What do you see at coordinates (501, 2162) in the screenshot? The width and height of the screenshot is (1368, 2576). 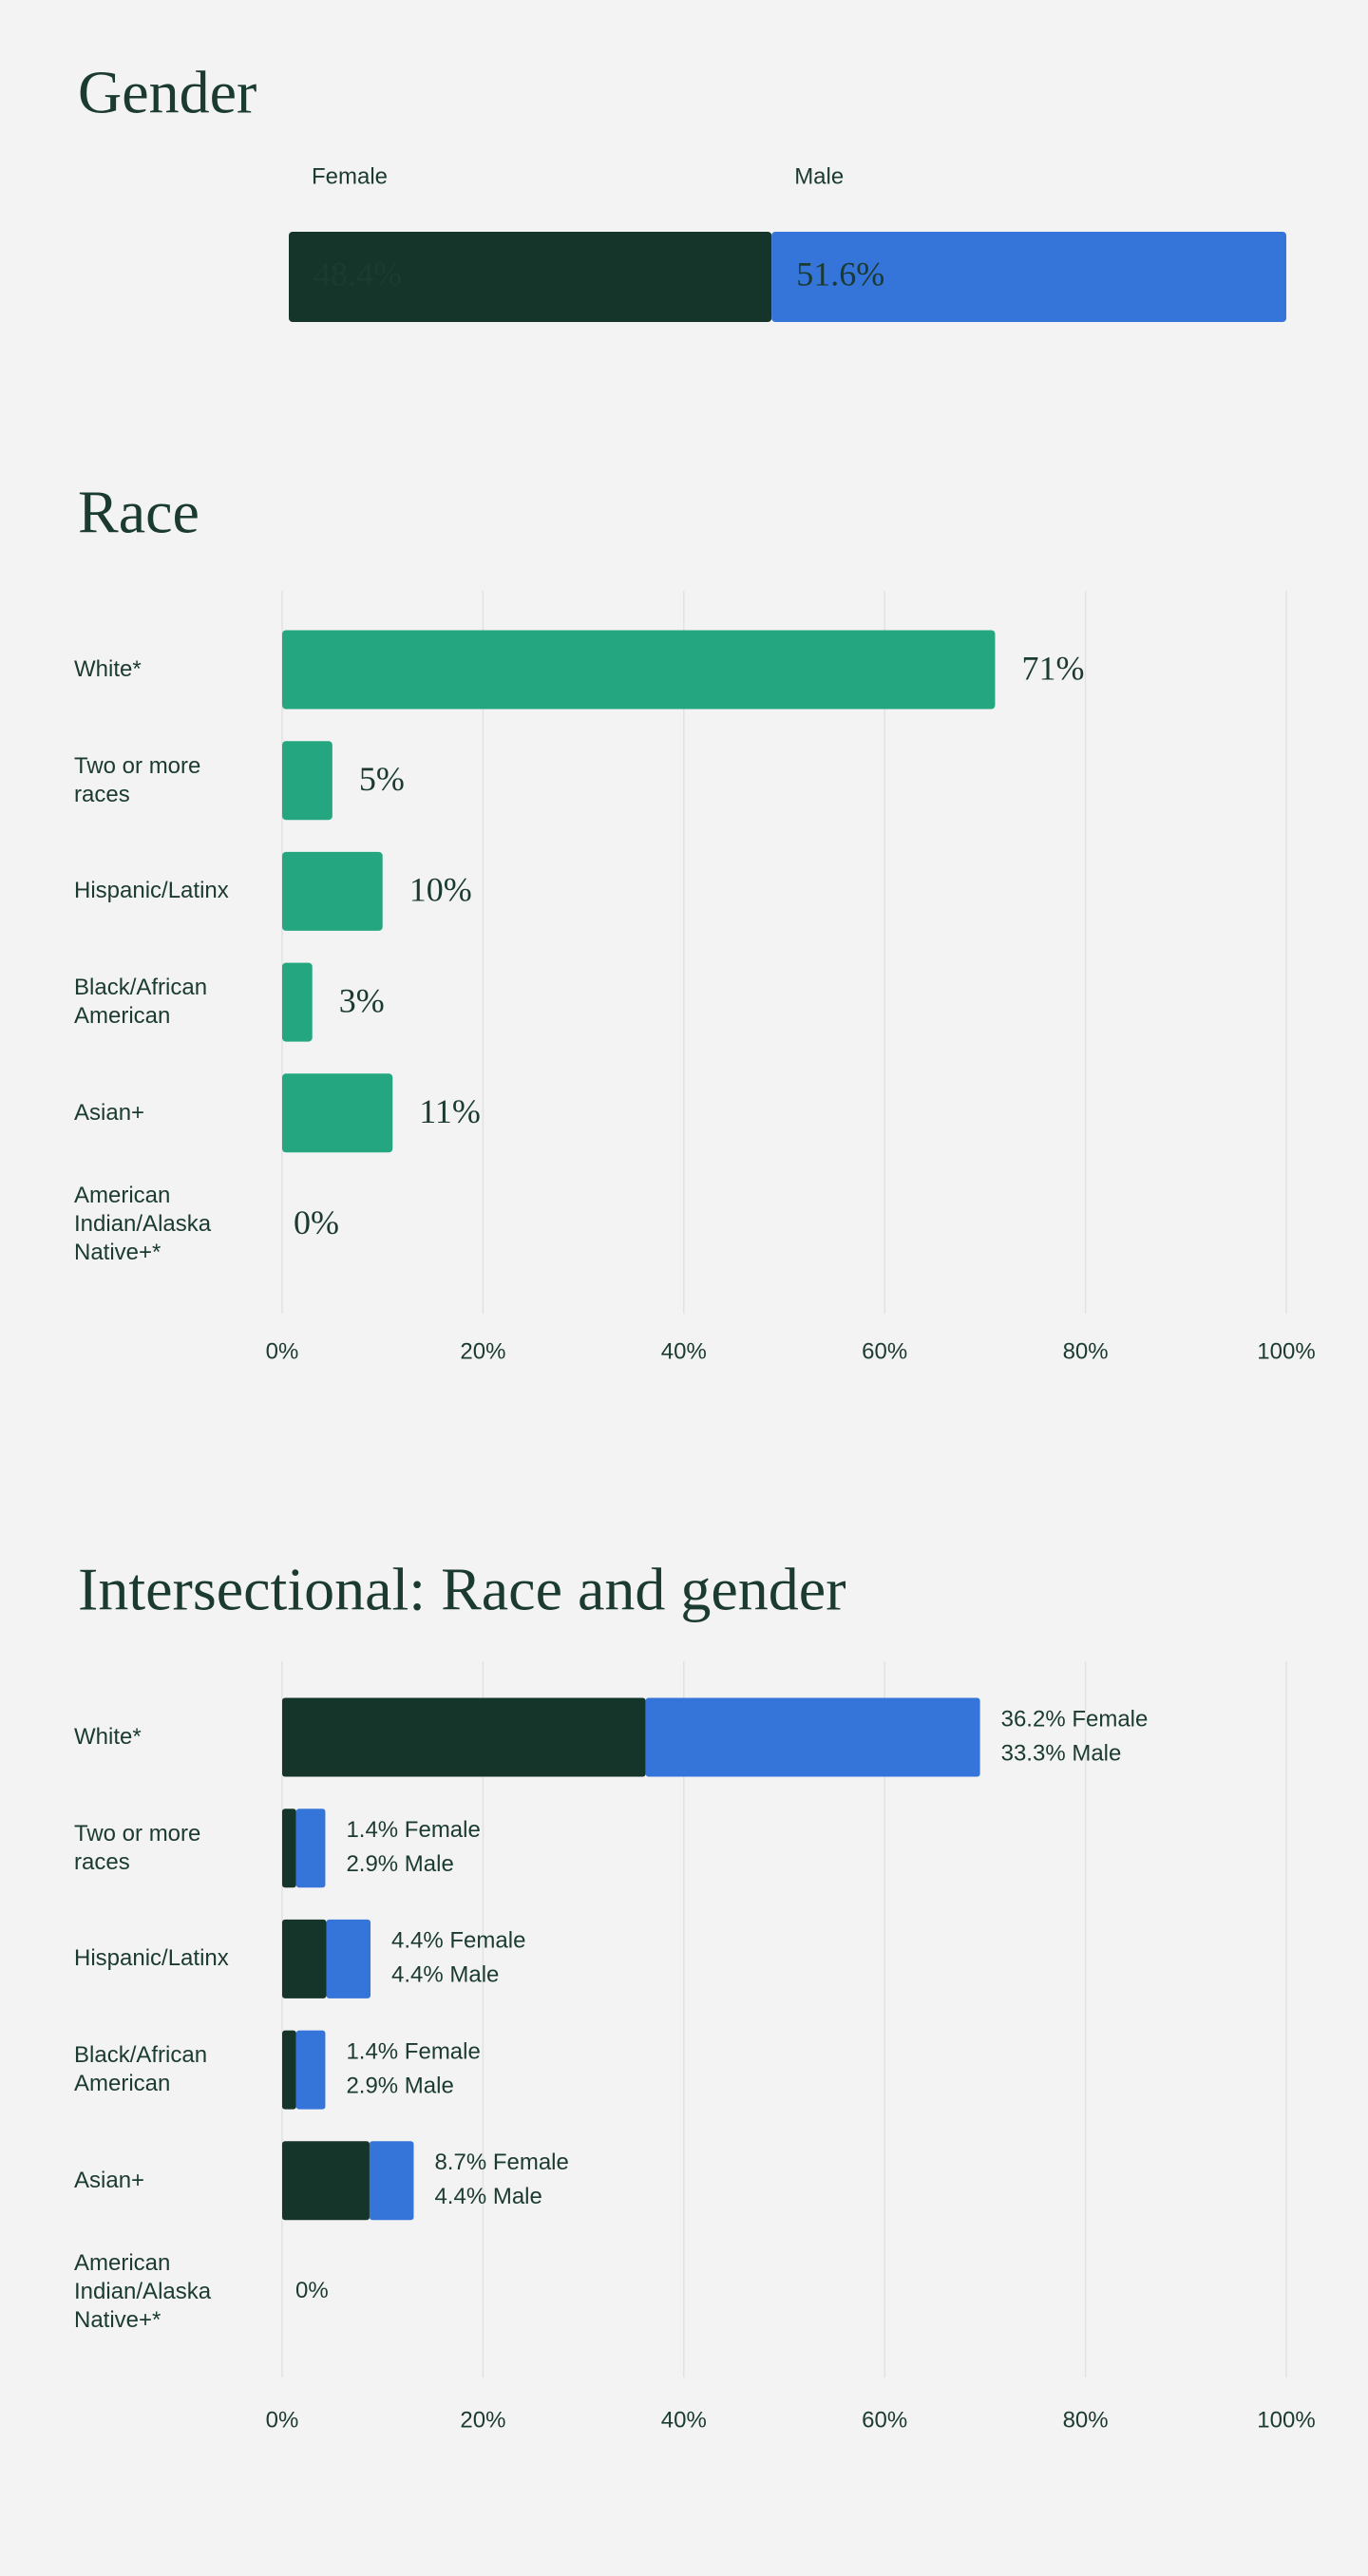 I see `value-label: 8.7% Female` at bounding box center [501, 2162].